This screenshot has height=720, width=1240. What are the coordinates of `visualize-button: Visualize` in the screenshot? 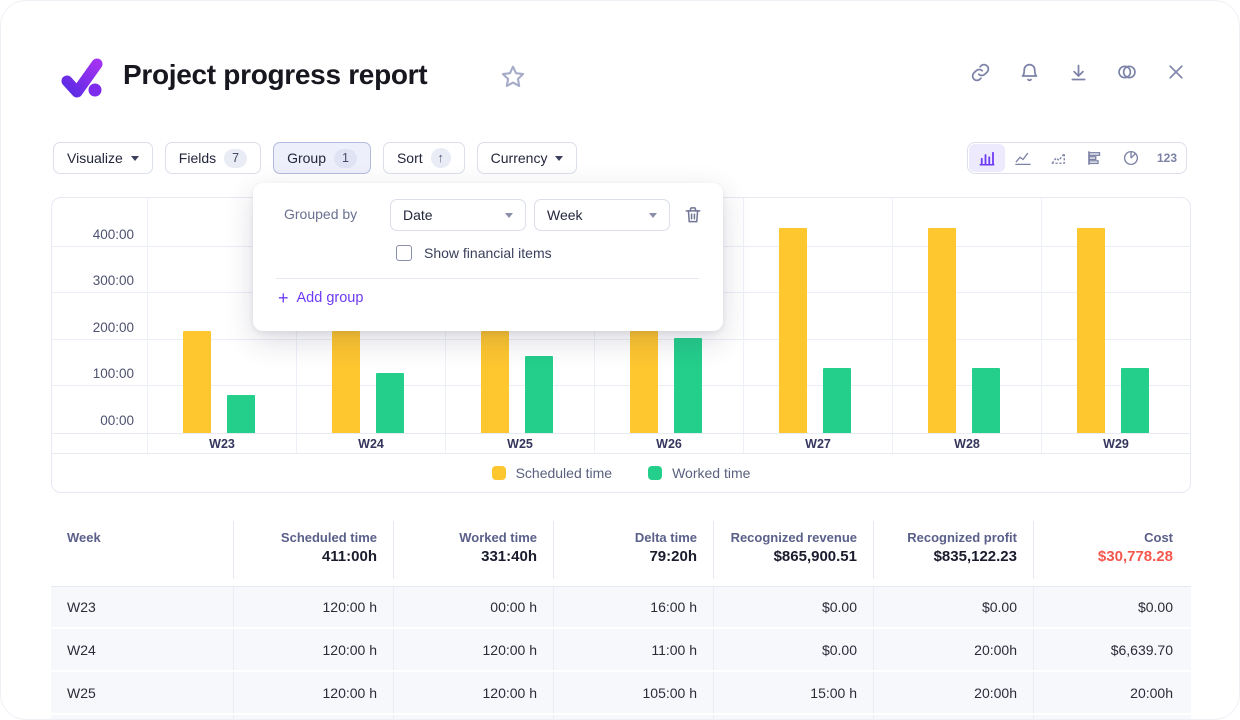 It's located at (103, 158).